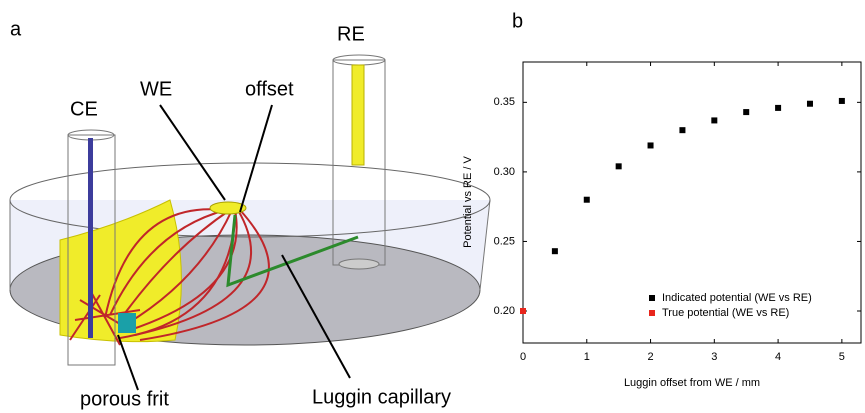 The image size is (865, 413). What do you see at coordinates (359, 264) in the screenshot?
I see `re-tube-bottom` at bounding box center [359, 264].